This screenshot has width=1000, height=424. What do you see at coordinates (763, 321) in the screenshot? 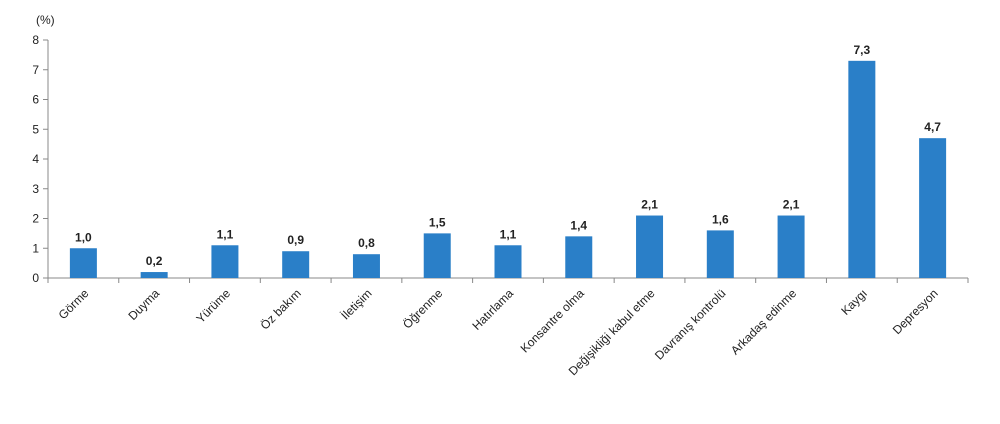
I see `category-label: Arkadaş edinme` at bounding box center [763, 321].